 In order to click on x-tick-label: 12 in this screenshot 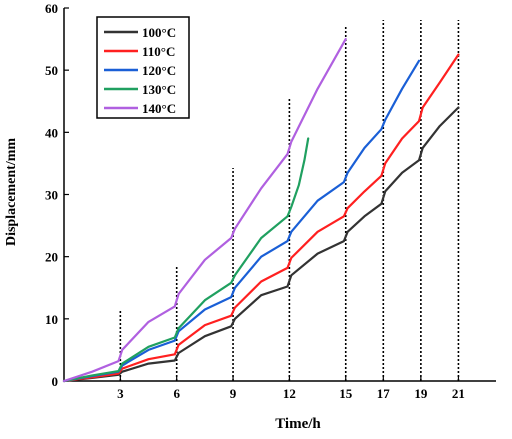, I will do `click(289, 393)`.